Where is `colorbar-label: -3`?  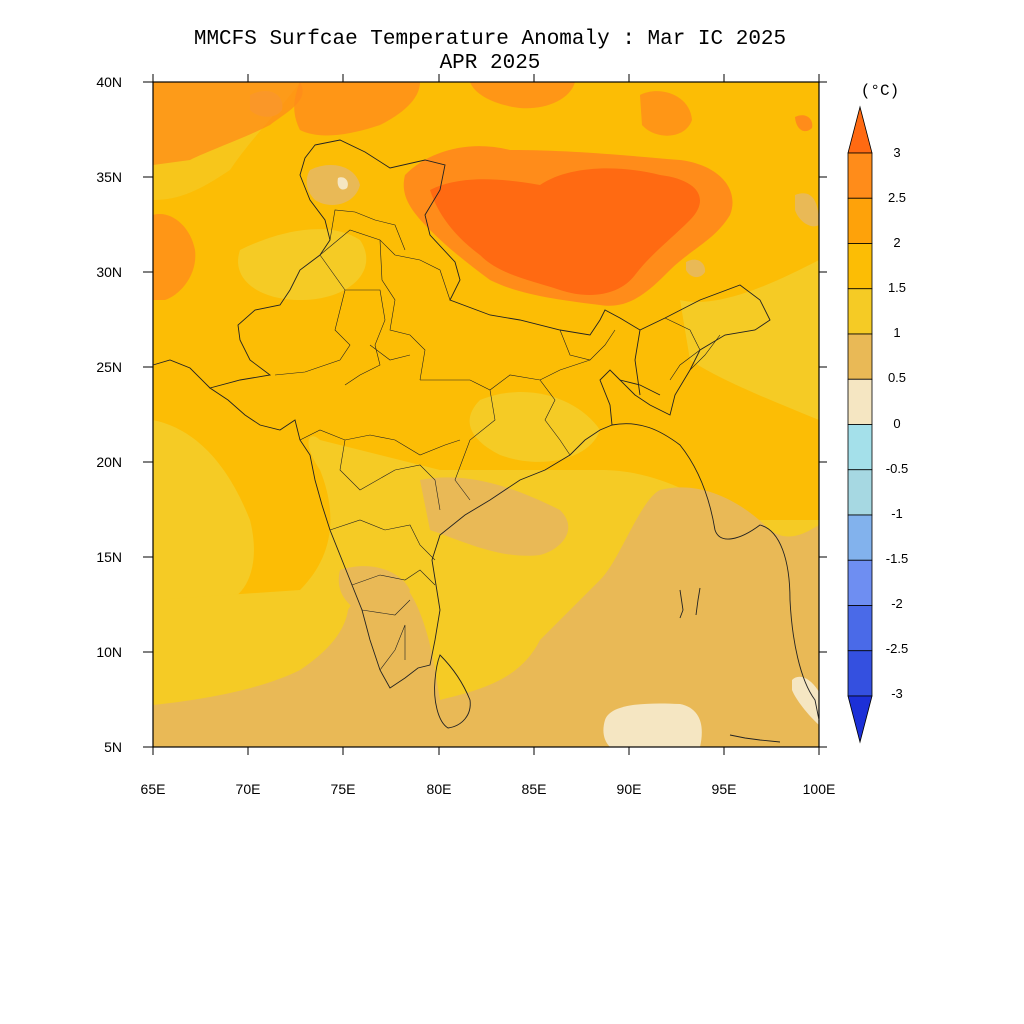
colorbar-label: -3 is located at coordinates (897, 693).